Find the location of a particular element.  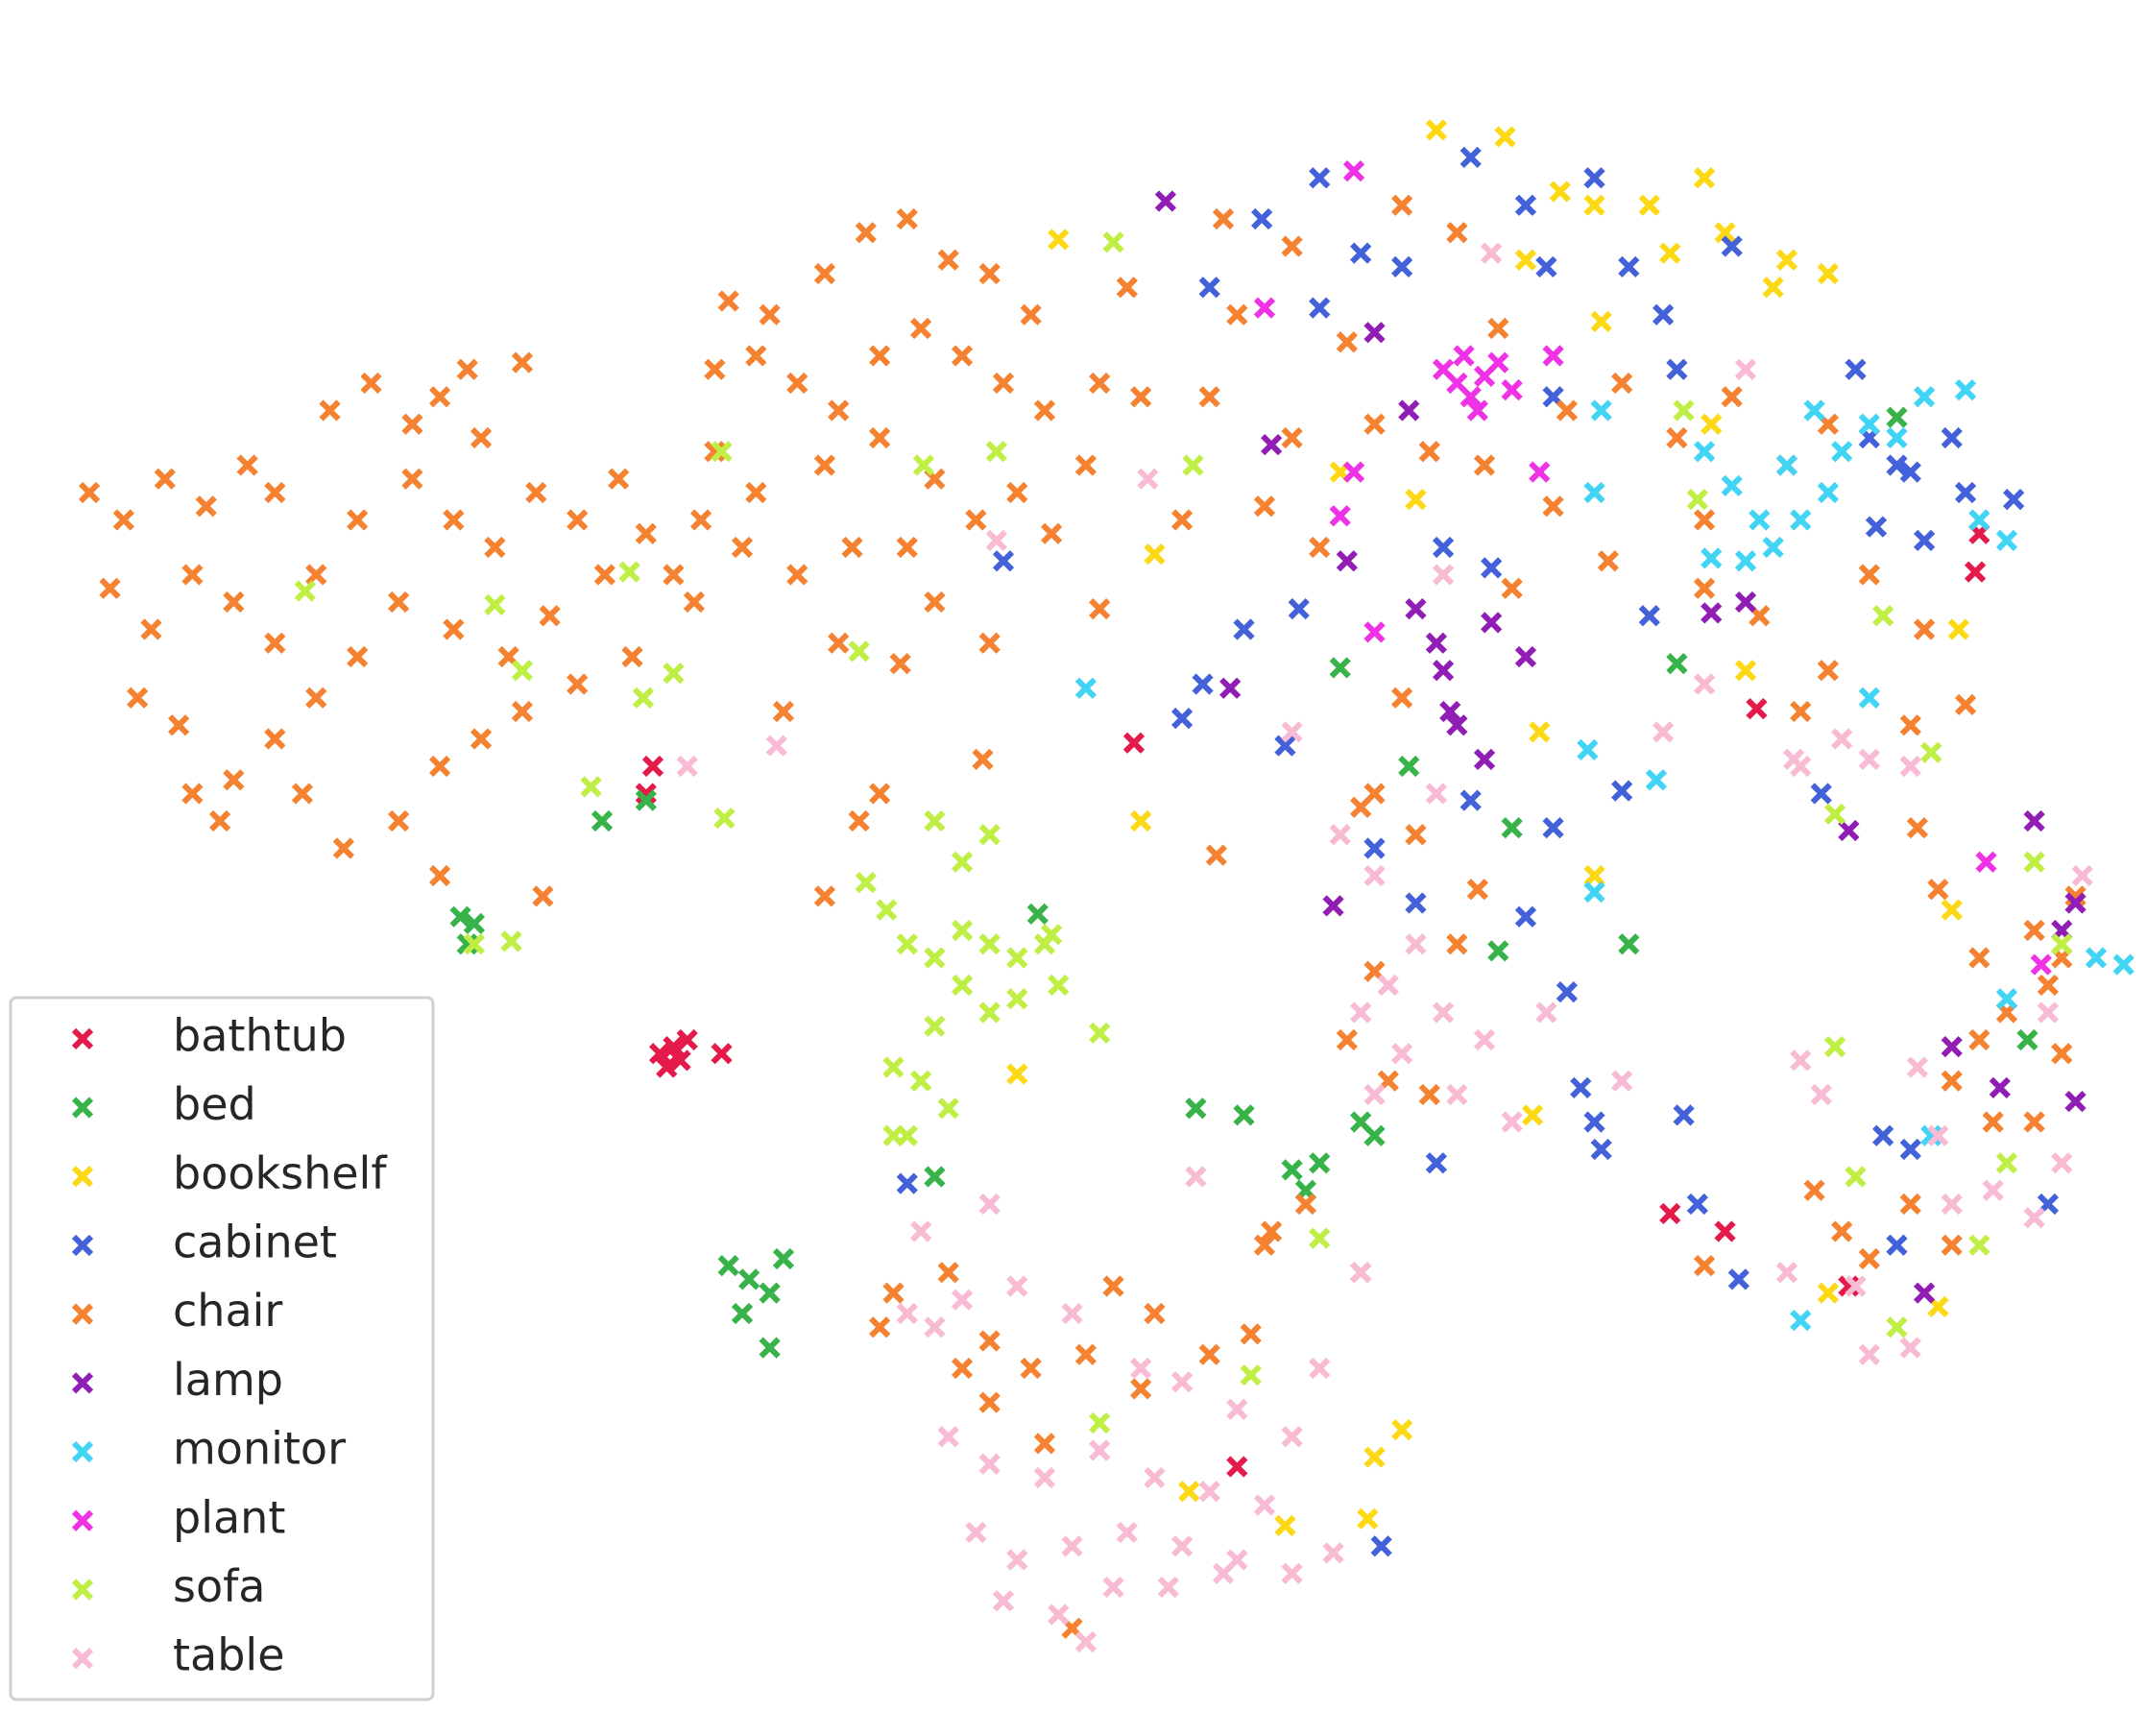

legend-label: bathtub is located at coordinates (260, 1035).